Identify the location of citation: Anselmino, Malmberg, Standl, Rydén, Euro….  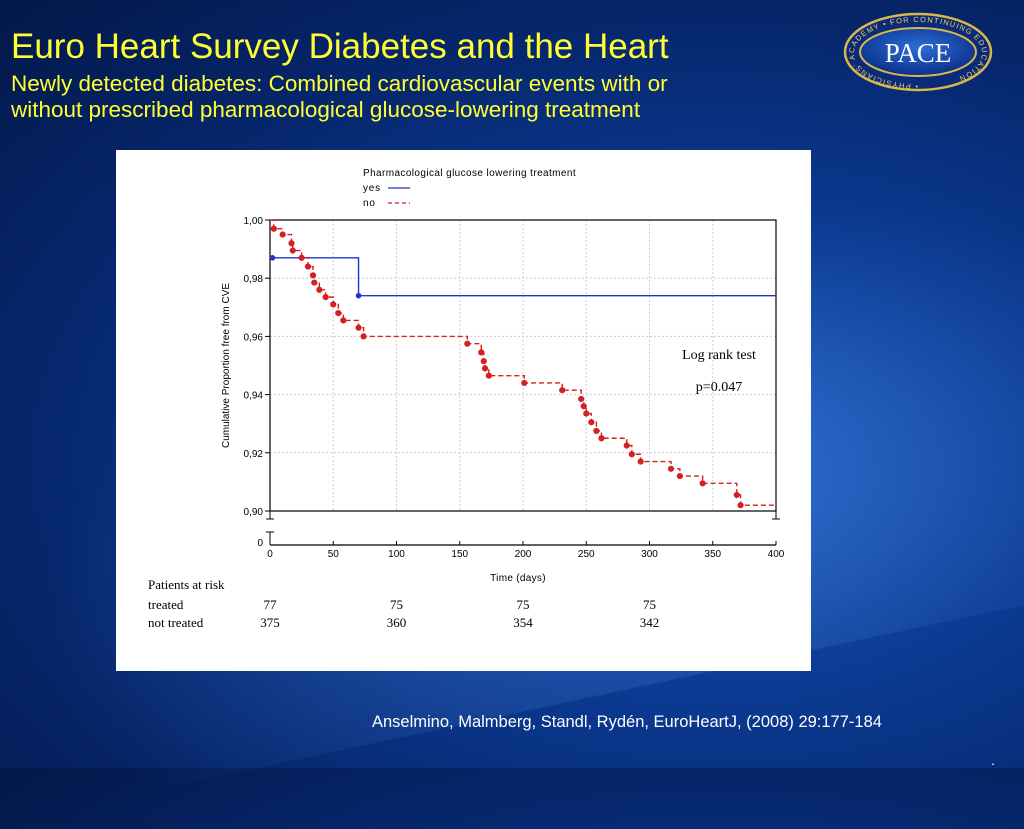
(627, 722).